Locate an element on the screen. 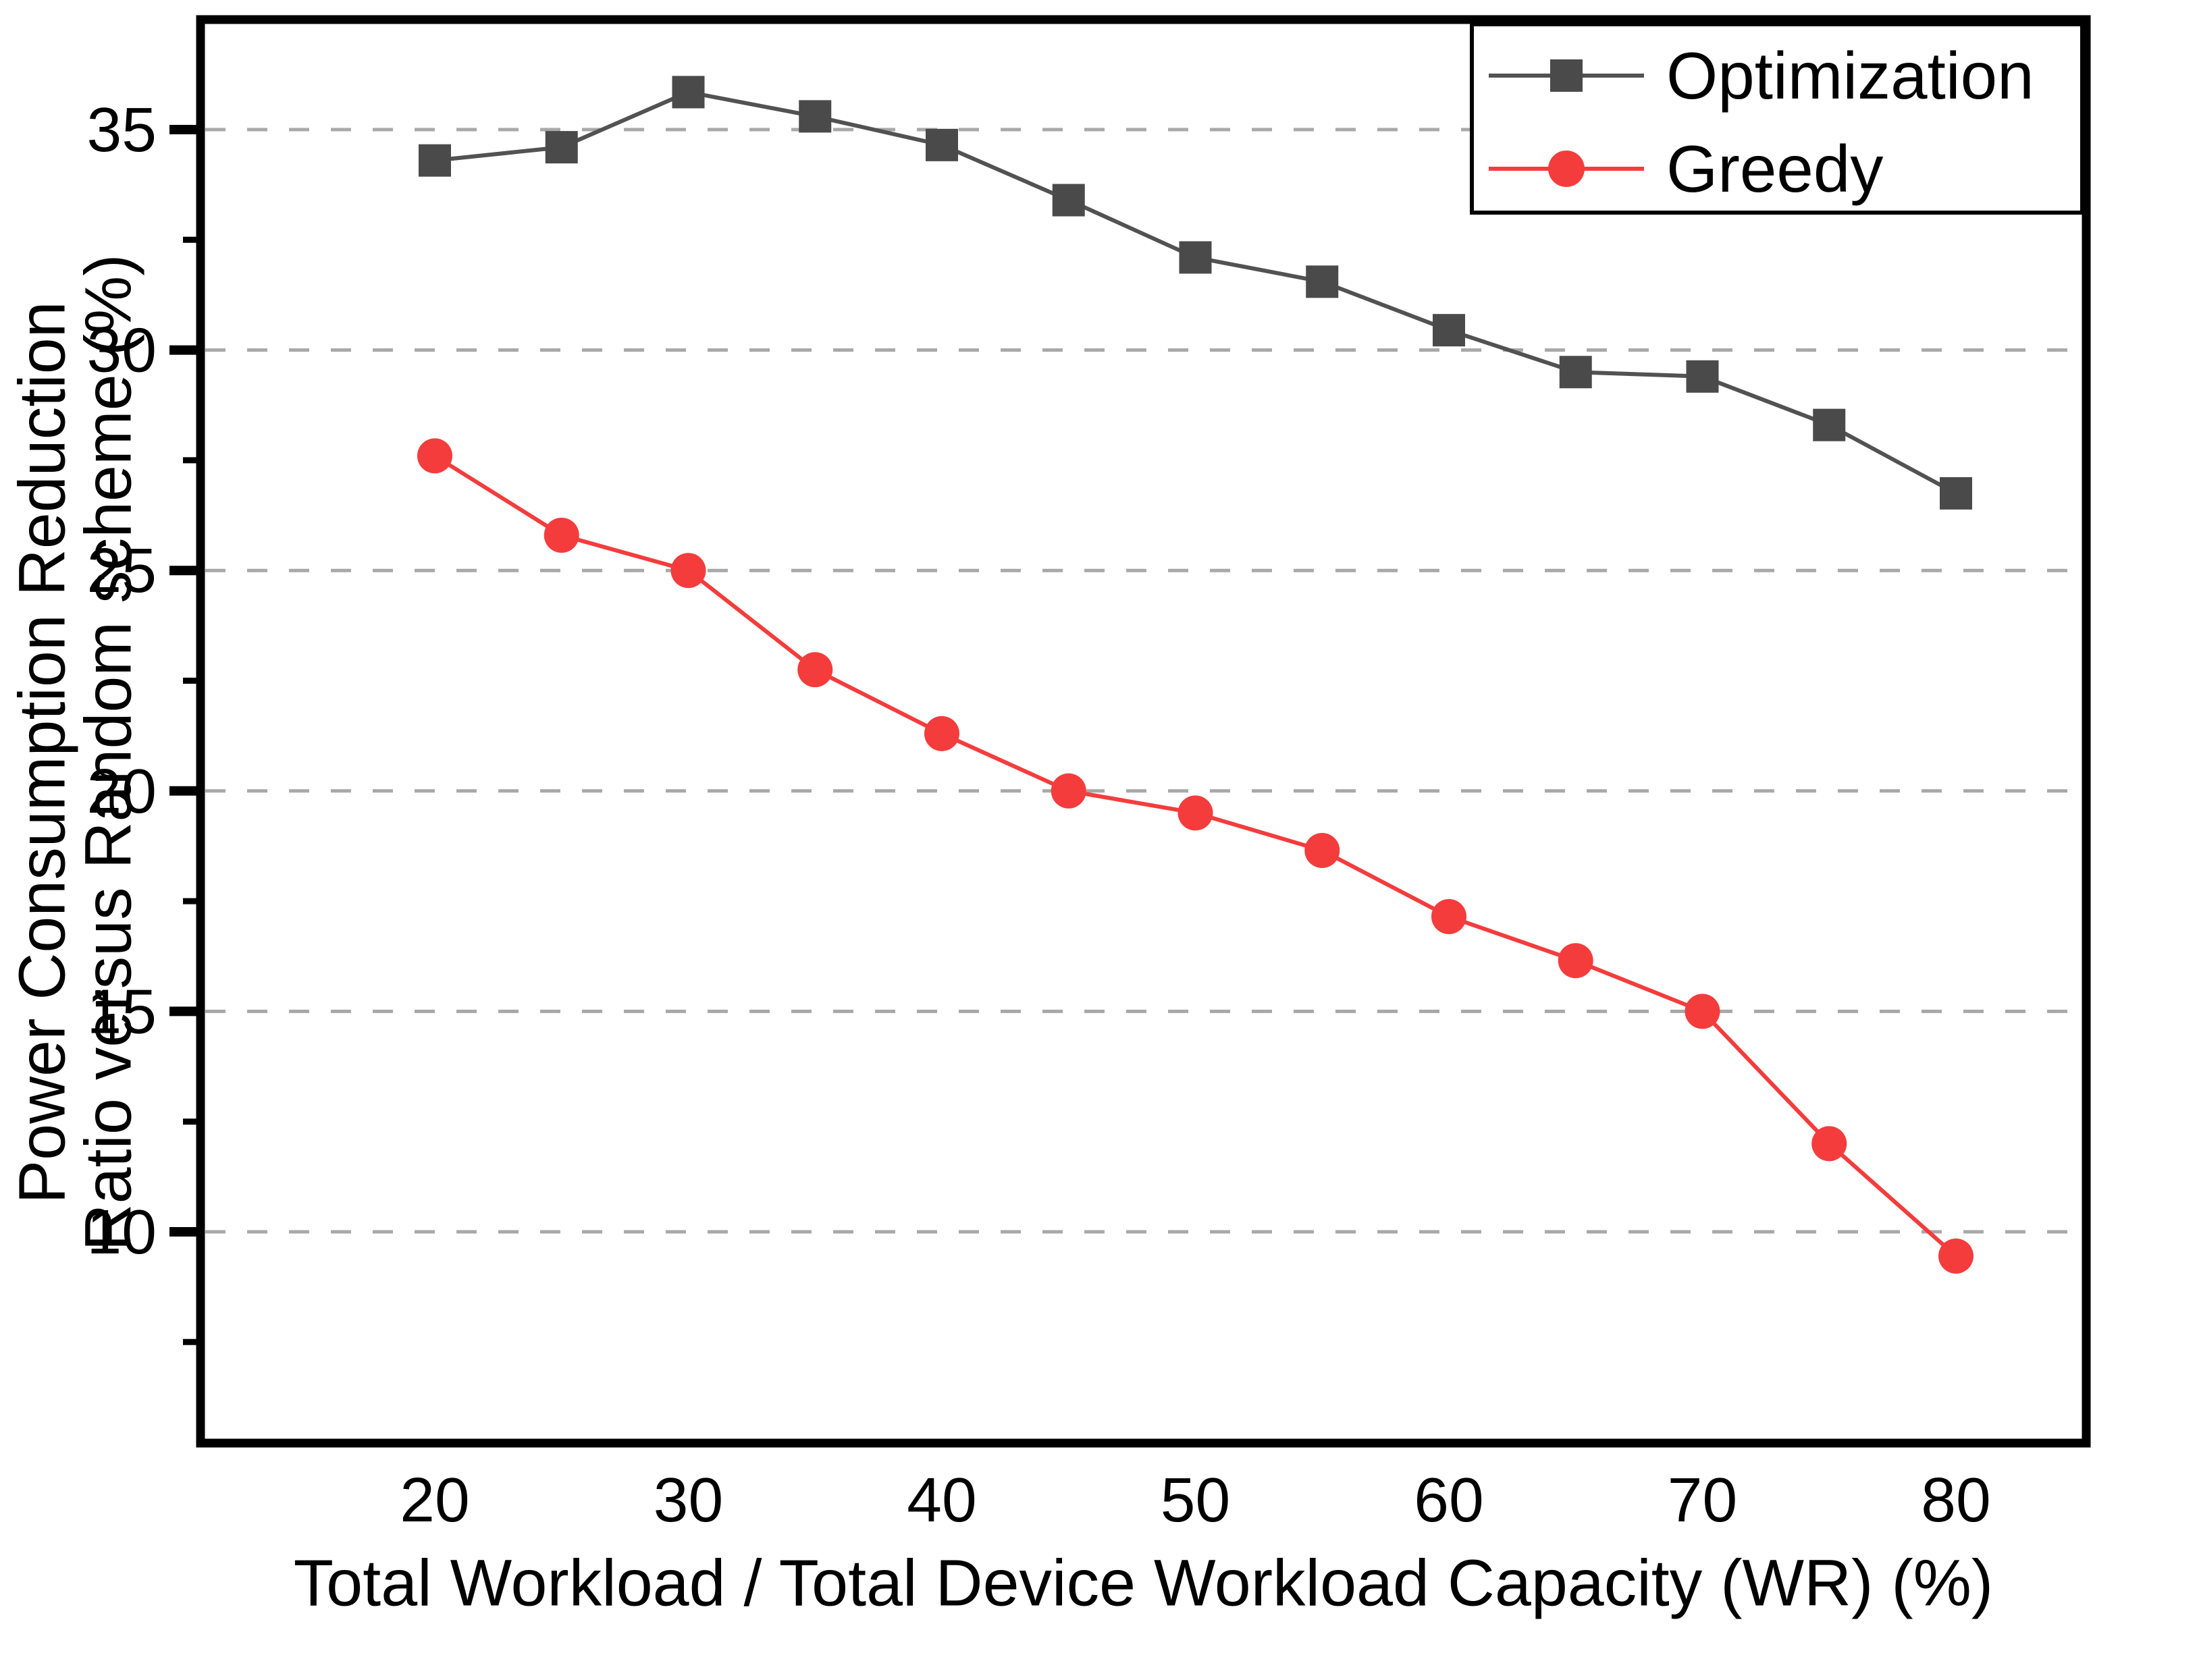  marker-greedy-x80 is located at coordinates (1955, 1256).